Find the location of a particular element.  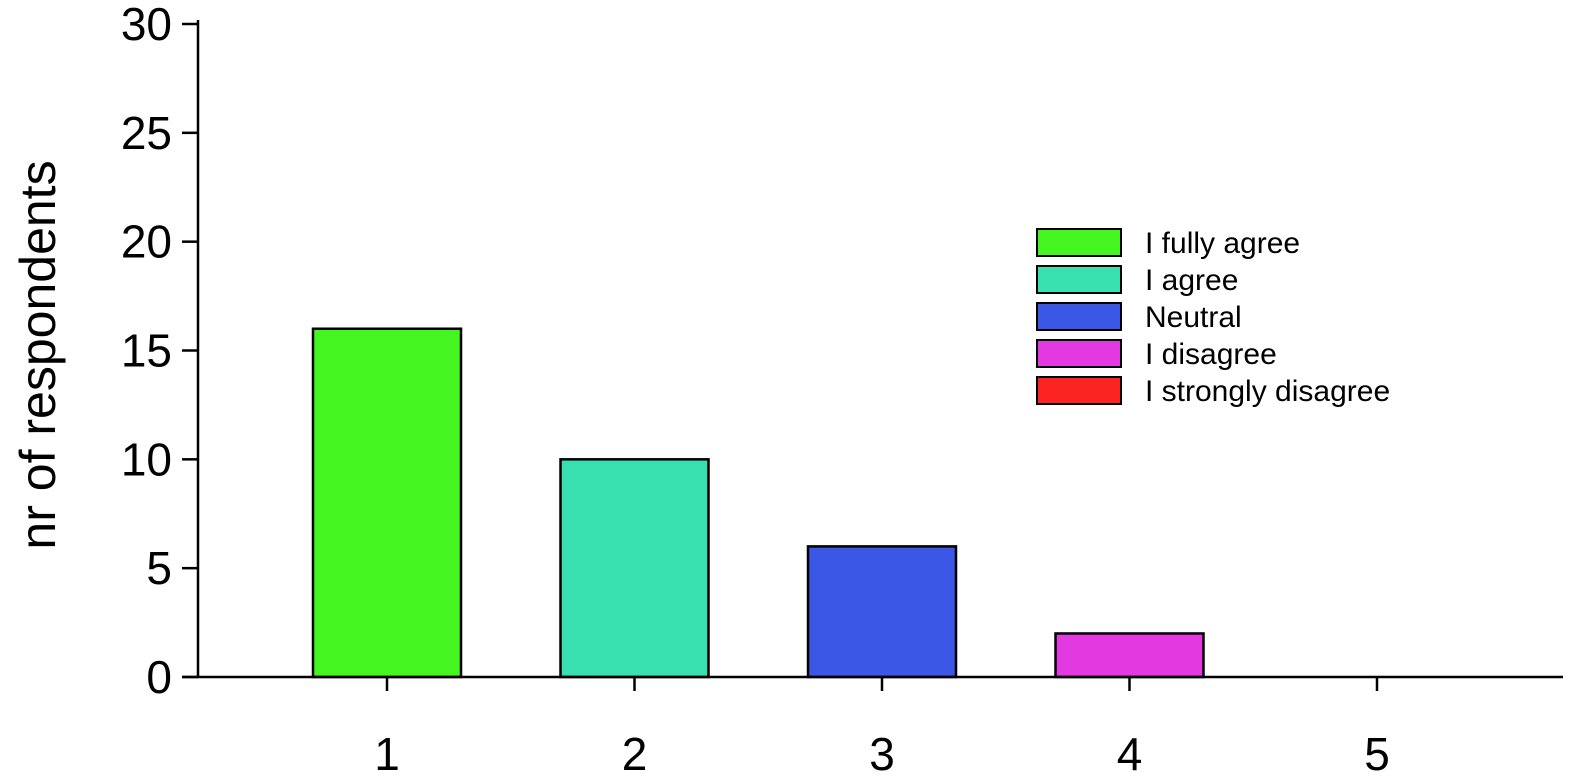

x-tick-label-5: 5 is located at coordinates (1377, 754).